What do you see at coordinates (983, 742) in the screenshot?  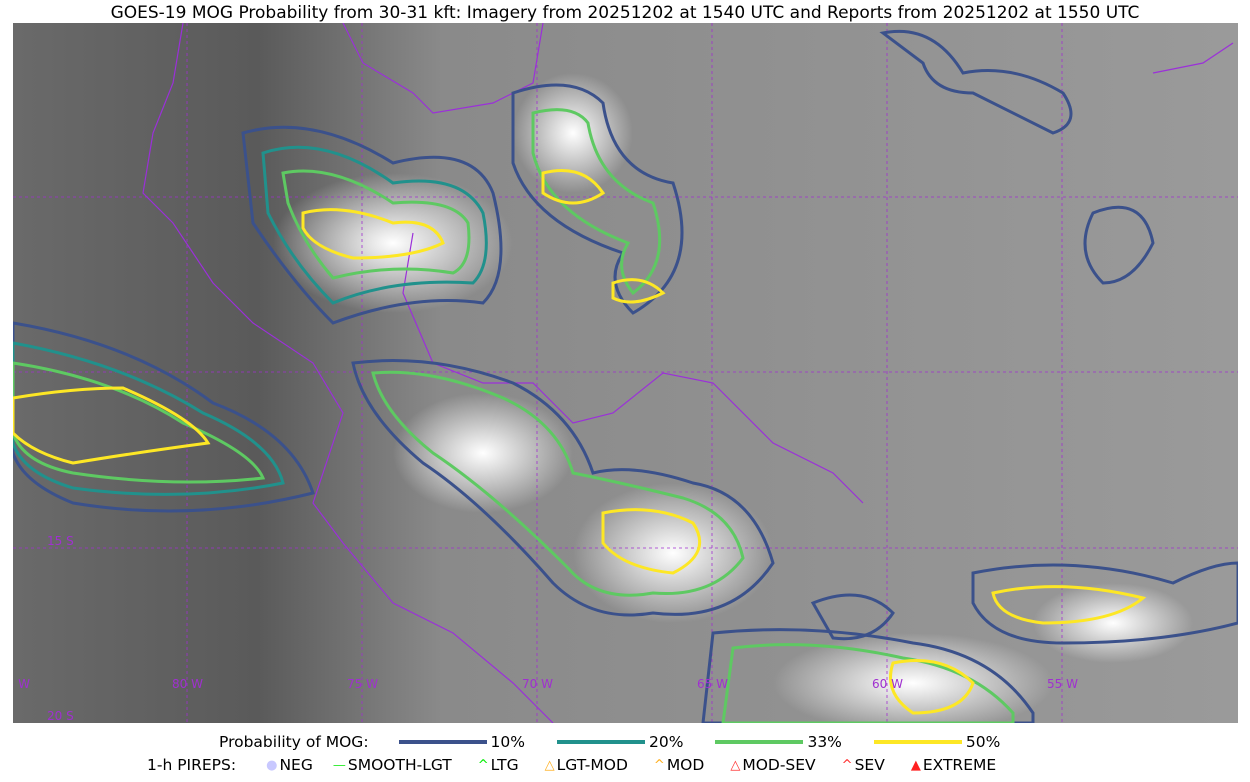 I see `level-label: 50%` at bounding box center [983, 742].